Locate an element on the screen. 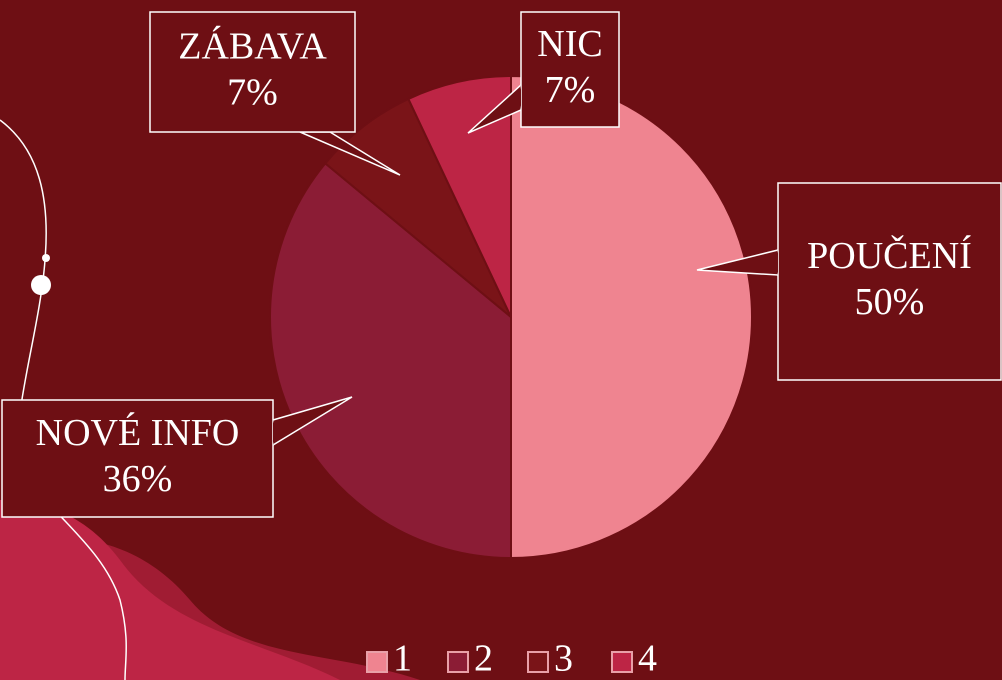 The height and width of the screenshot is (680, 1002). legend-label: 2 is located at coordinates (483, 659).